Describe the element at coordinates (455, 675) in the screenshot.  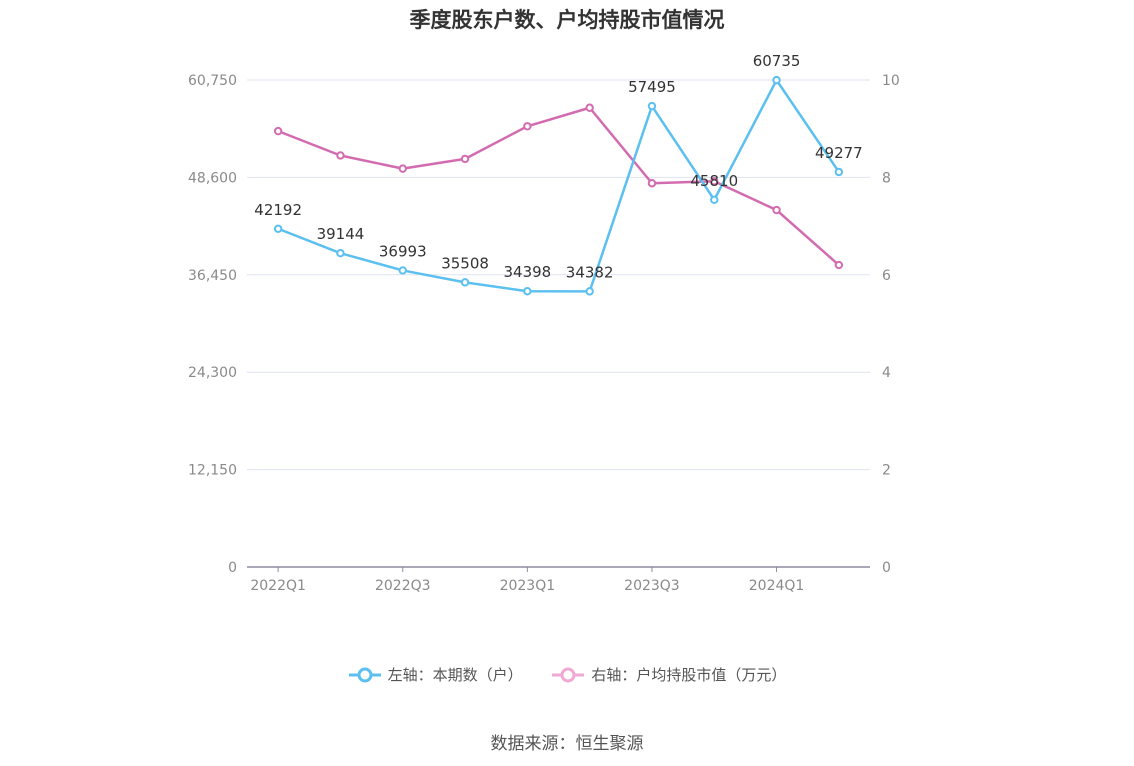
I see `legend-left-label: 左轴：本期数（户）` at that location.